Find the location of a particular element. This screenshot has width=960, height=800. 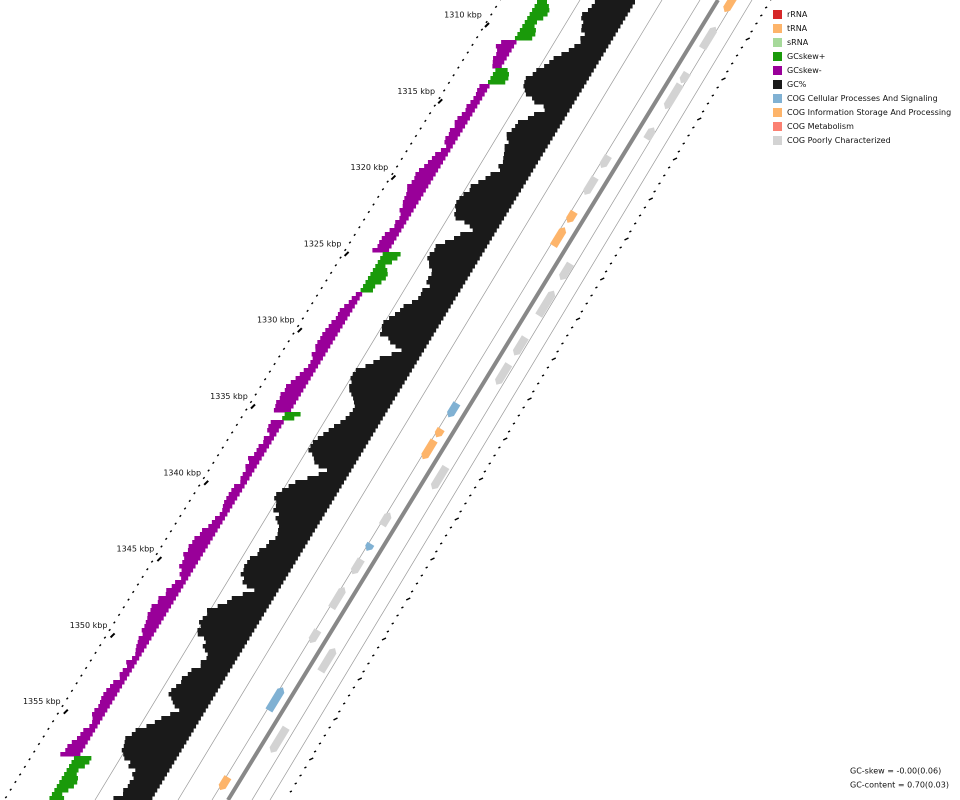

tick-label: 1350 kbp is located at coordinates (89, 625).